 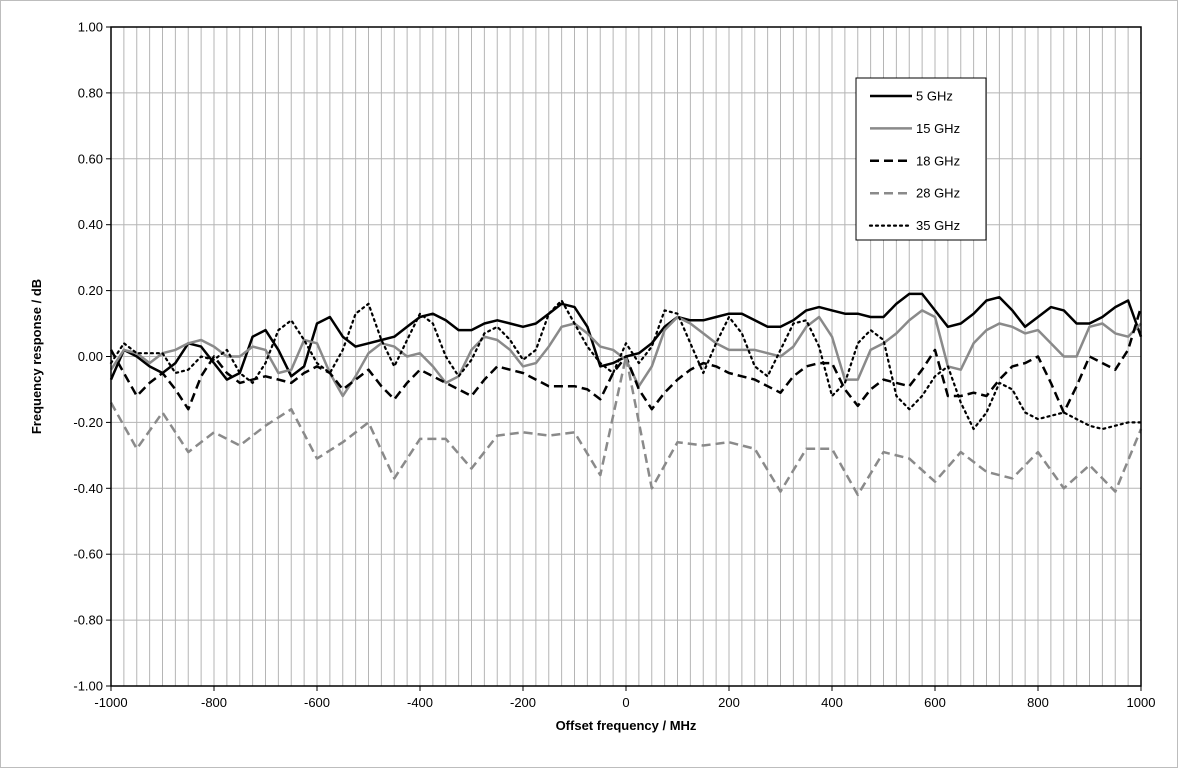 I want to click on x-tick-label: 800, so click(x=1038, y=702).